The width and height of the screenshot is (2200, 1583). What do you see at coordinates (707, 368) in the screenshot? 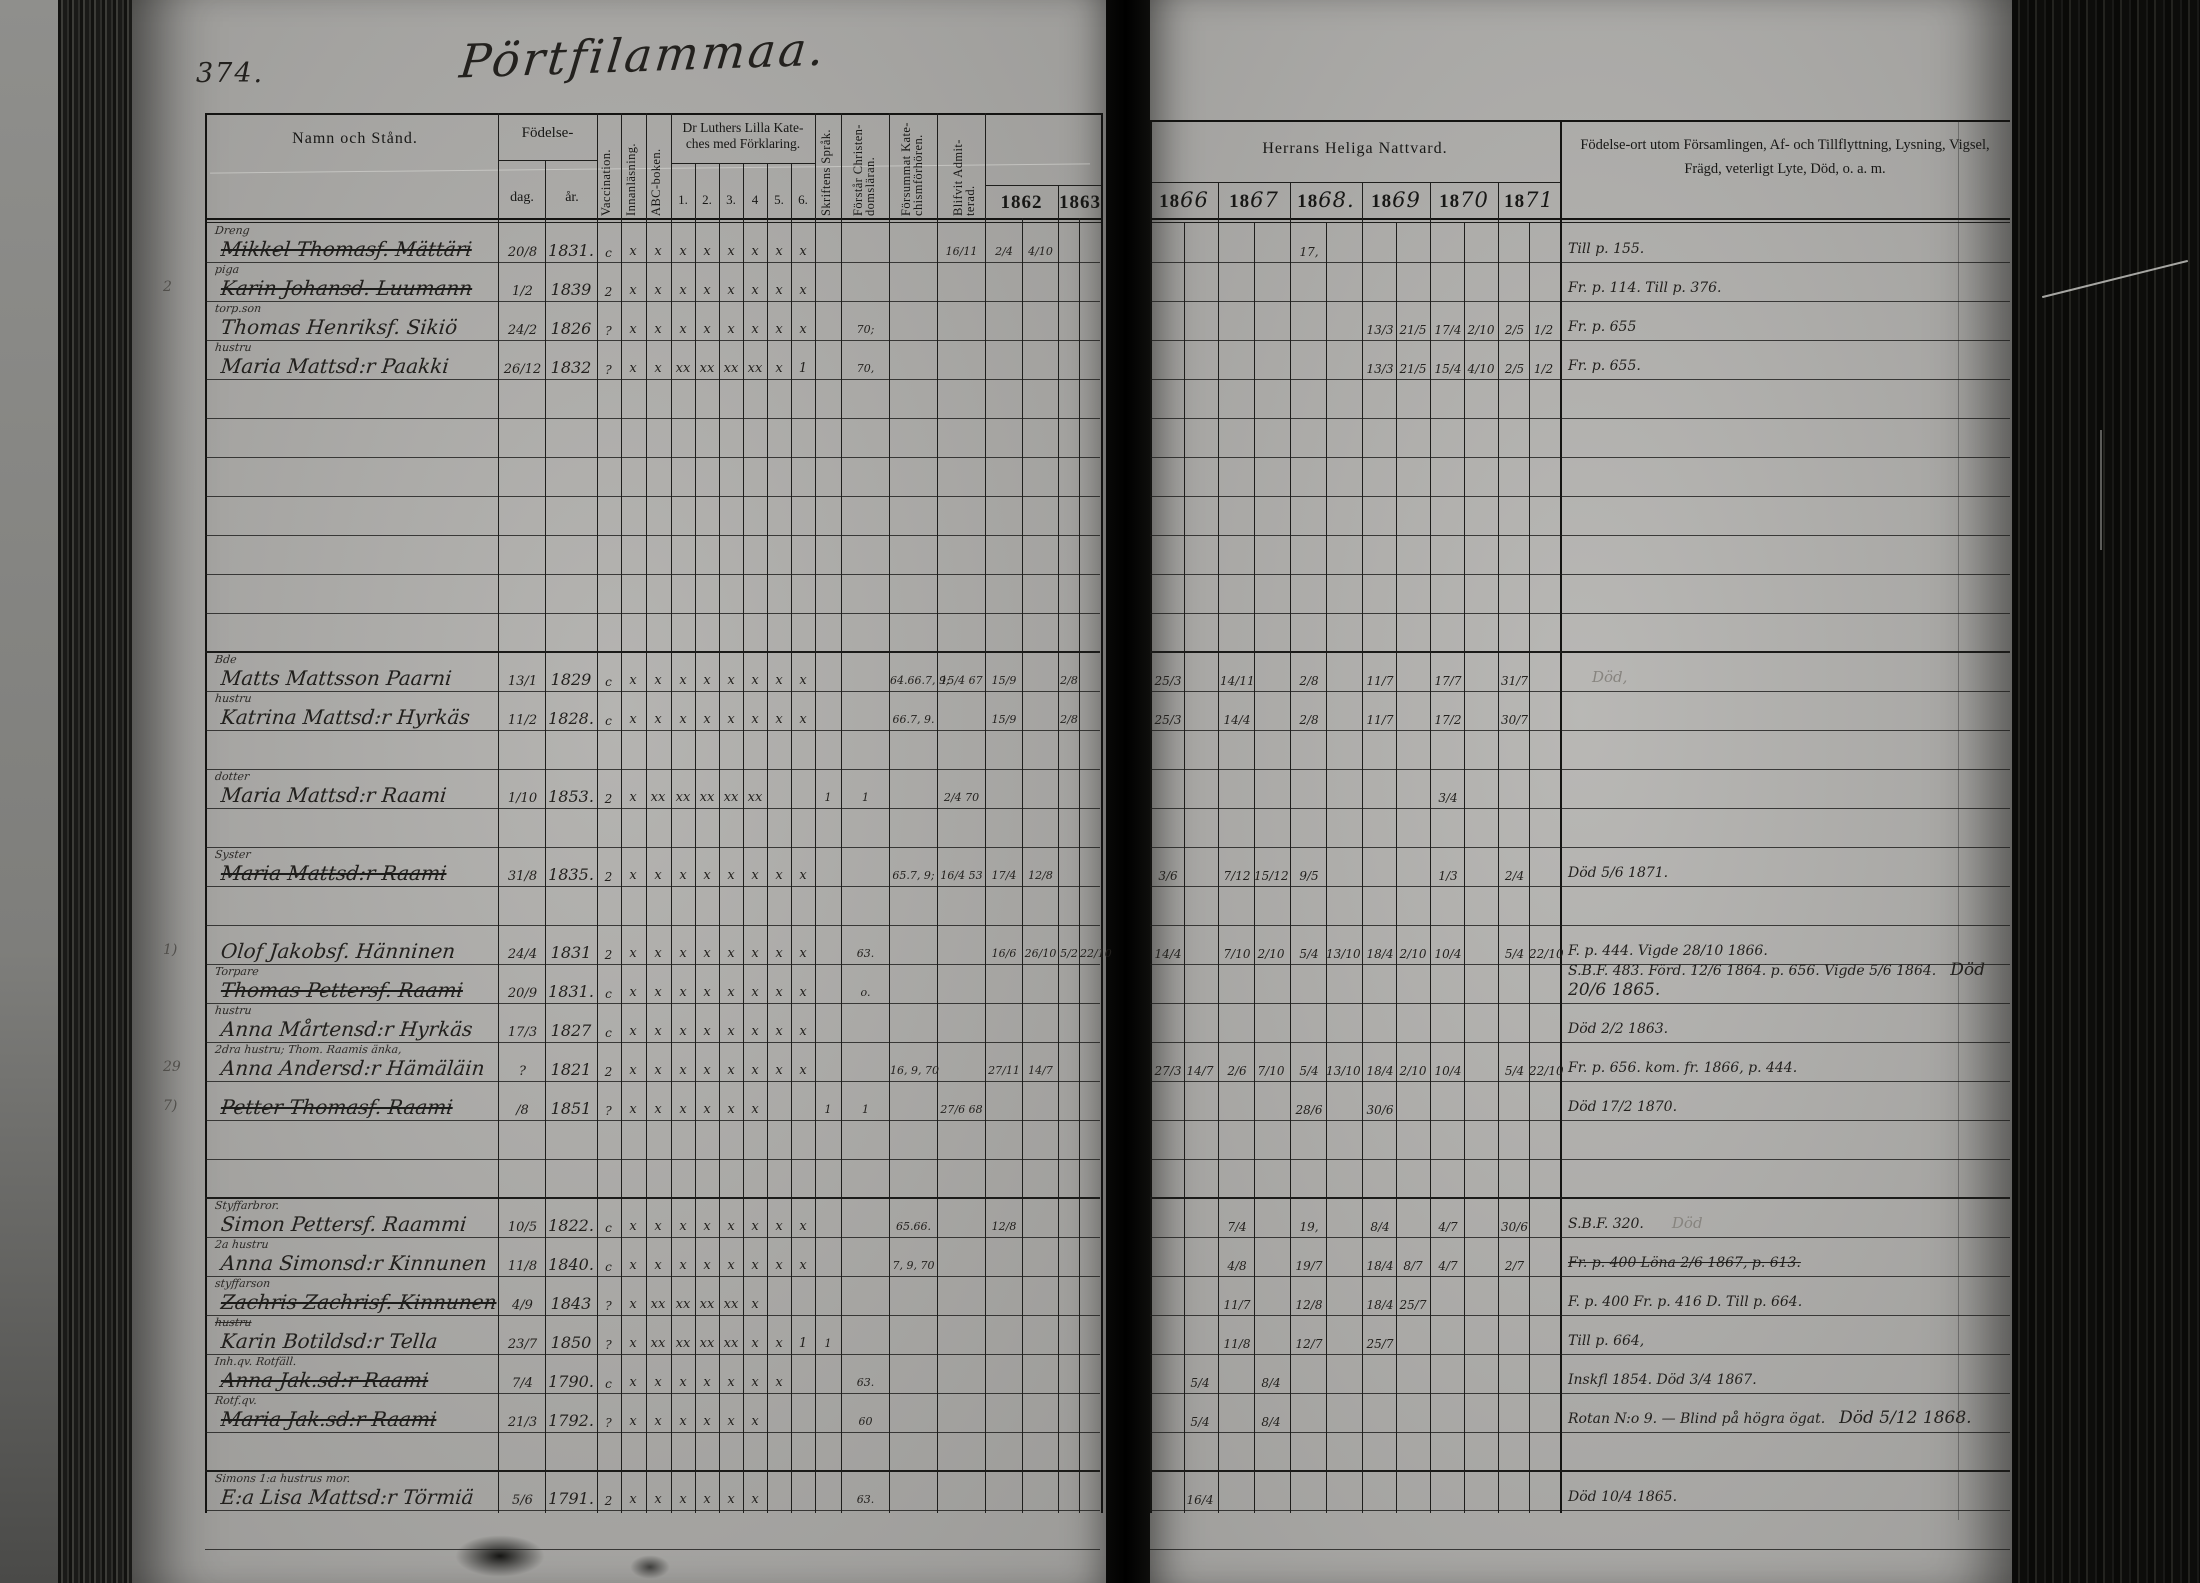
I see `catechism-mark-2: xx` at bounding box center [707, 368].